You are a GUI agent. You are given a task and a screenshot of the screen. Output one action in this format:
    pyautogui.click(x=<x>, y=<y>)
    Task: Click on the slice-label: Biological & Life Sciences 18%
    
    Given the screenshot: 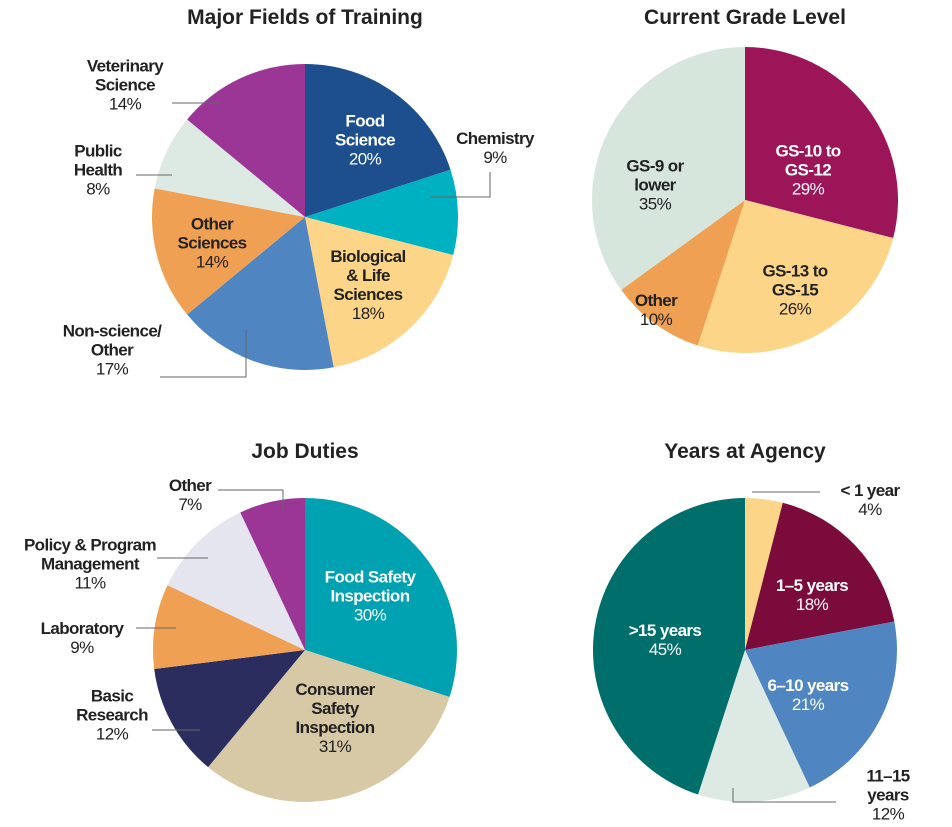 What is the action you would take?
    pyautogui.click(x=368, y=285)
    